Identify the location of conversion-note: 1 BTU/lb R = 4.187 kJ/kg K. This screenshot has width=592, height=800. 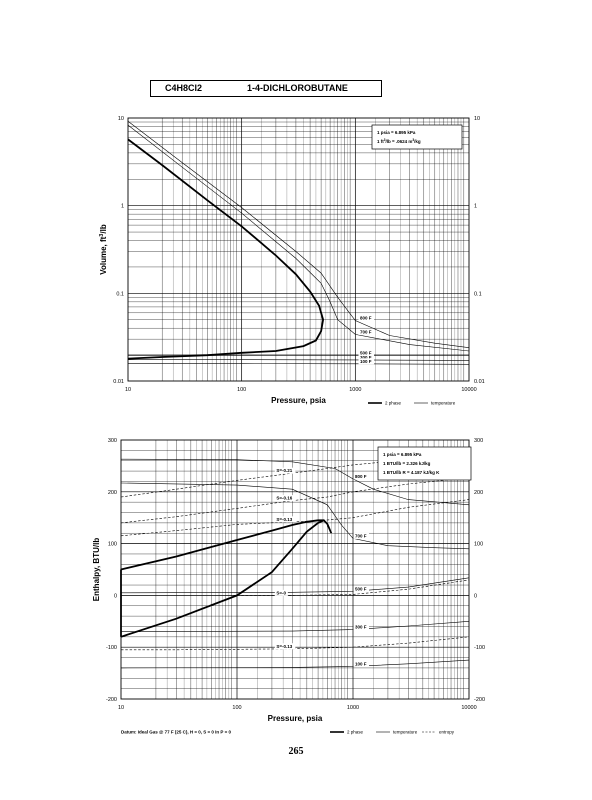
(411, 472).